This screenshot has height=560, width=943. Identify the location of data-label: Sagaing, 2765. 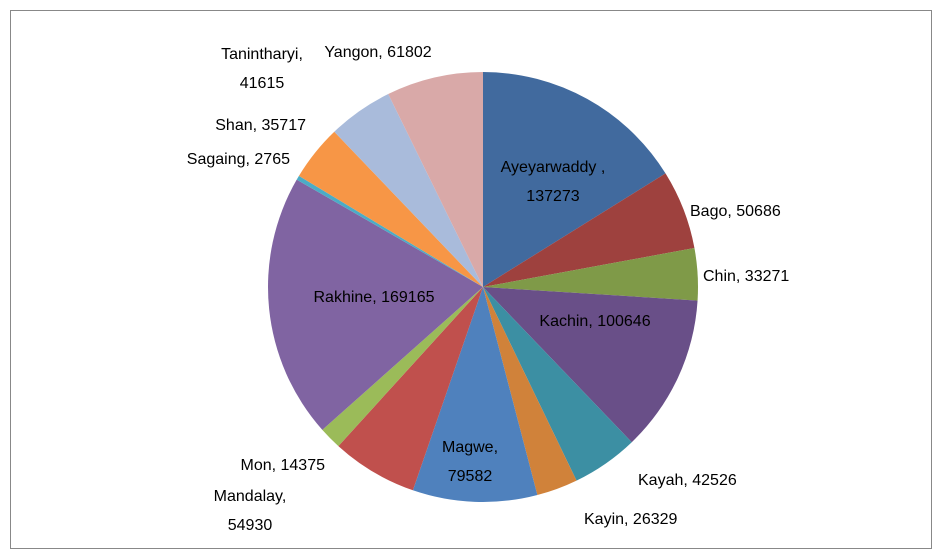
(238, 159).